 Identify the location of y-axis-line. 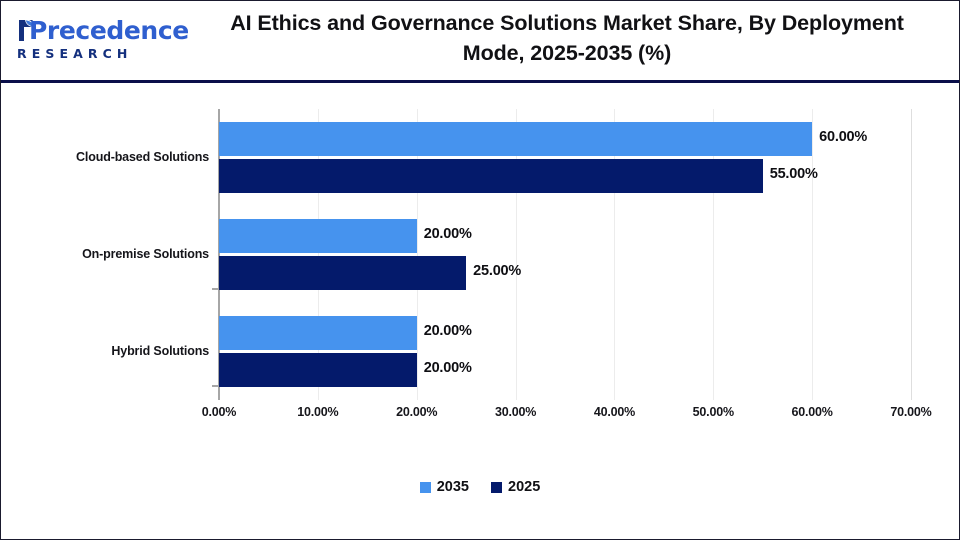
(219, 254).